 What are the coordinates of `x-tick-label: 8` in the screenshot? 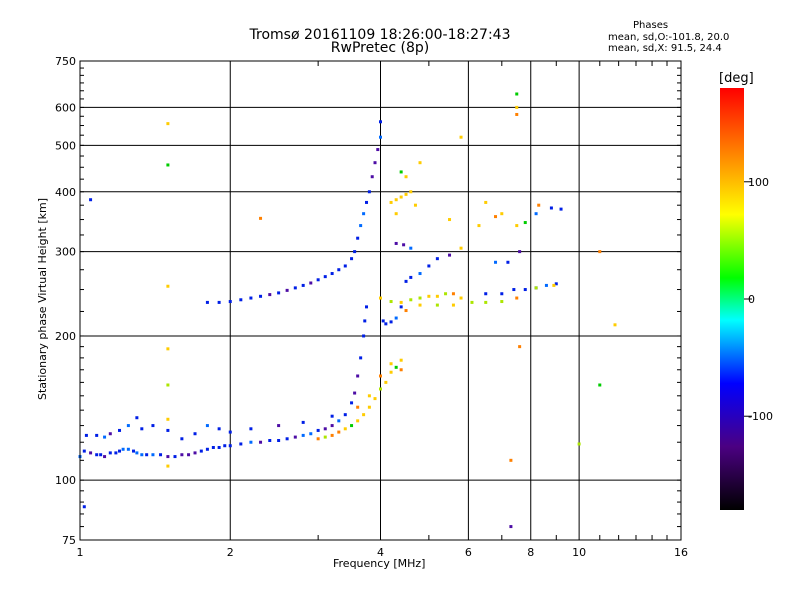 It's located at (530, 552).